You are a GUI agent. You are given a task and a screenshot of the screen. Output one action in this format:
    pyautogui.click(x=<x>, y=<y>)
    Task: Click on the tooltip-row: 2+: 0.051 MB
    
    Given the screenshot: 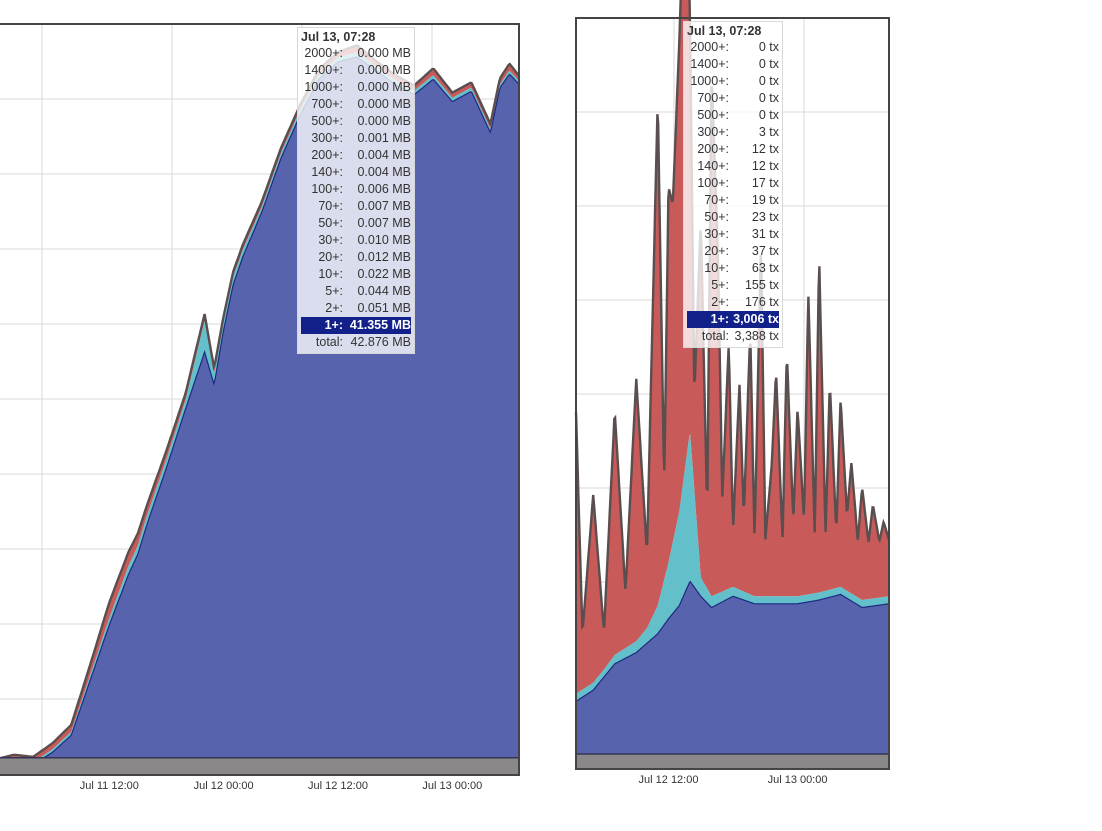 What is the action you would take?
    pyautogui.click(x=356, y=308)
    